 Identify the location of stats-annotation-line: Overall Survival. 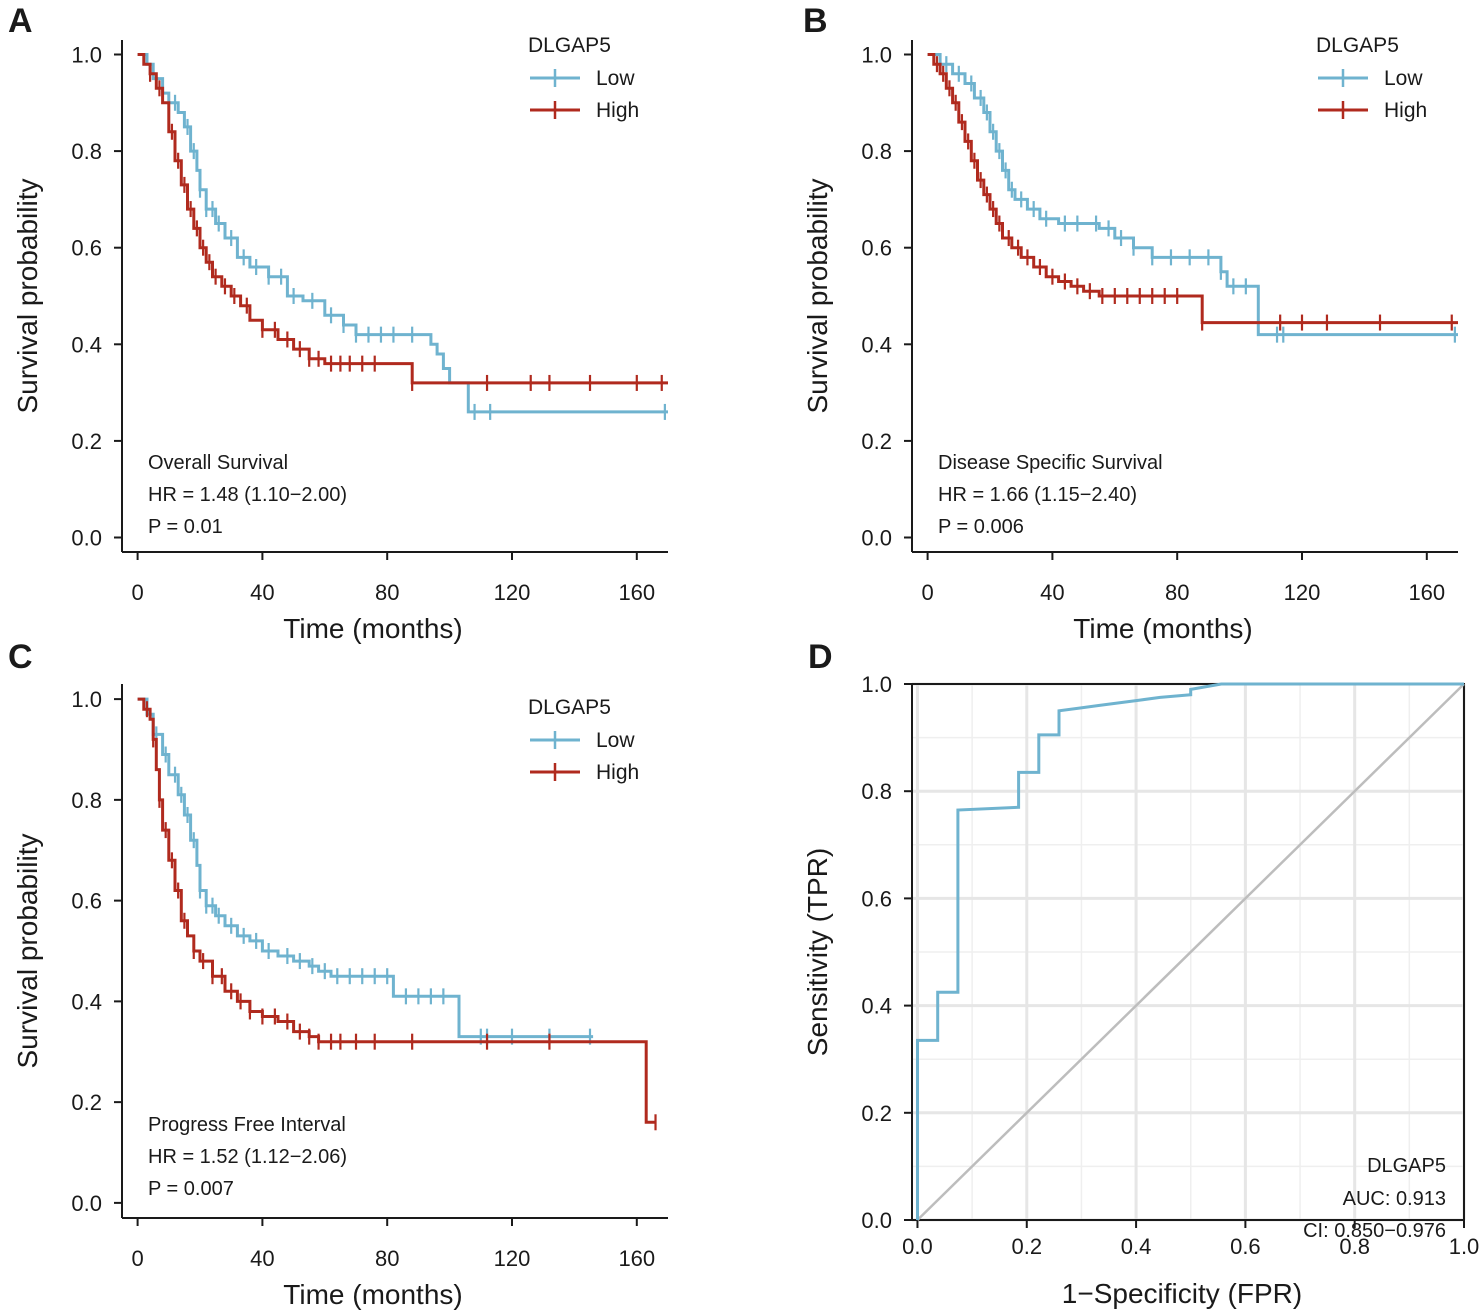
(218, 463).